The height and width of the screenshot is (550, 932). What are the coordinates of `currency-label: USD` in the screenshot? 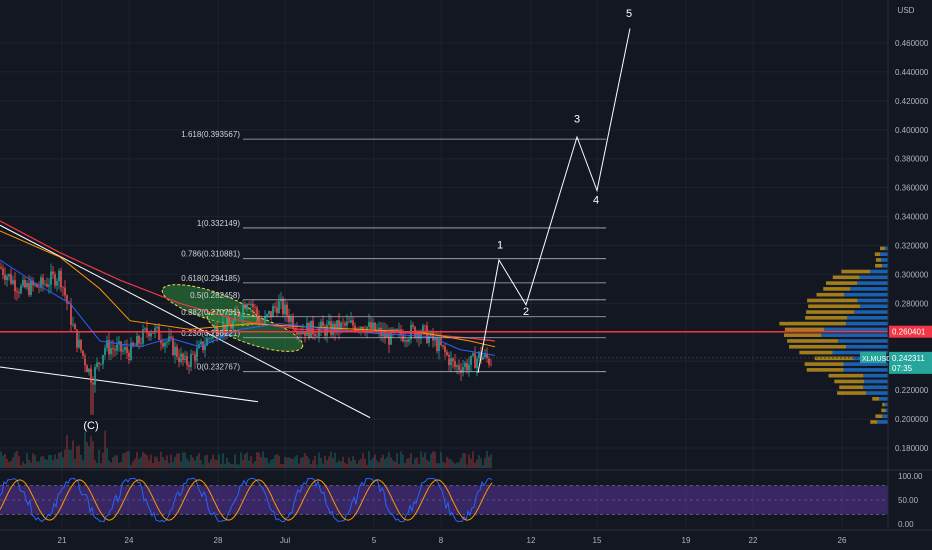 It's located at (906, 10).